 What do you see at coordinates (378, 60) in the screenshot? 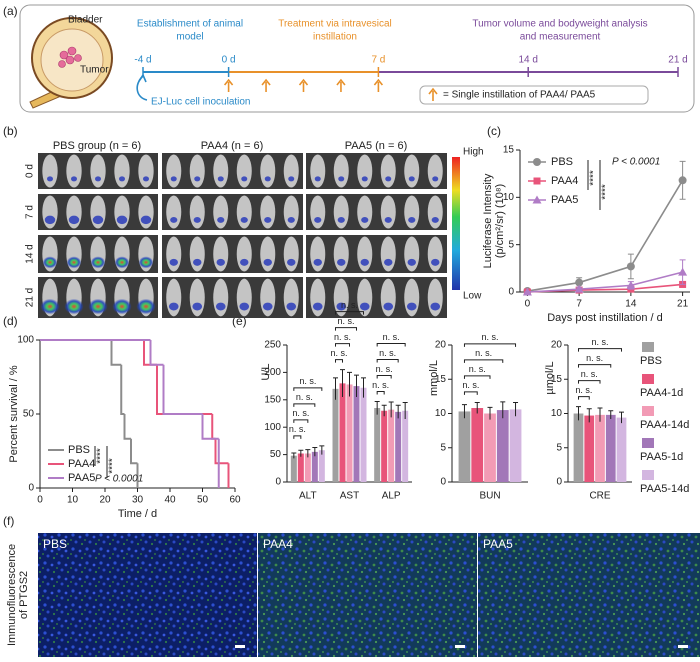
I see `timeline-day-label: 7 d` at bounding box center [378, 60].